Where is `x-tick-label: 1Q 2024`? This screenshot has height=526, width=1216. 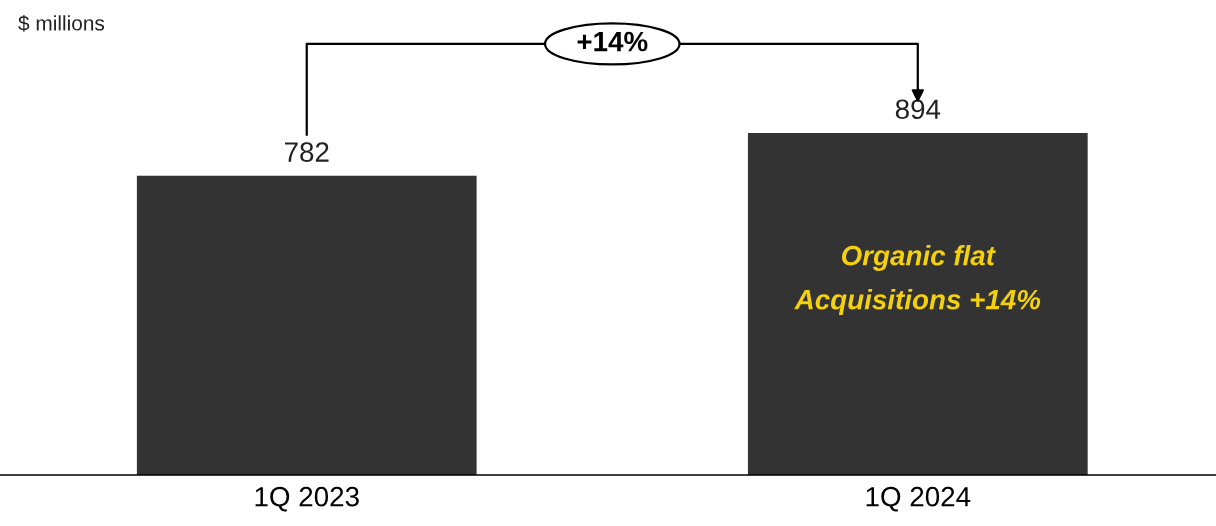
x-tick-label: 1Q 2024 is located at coordinates (918, 499).